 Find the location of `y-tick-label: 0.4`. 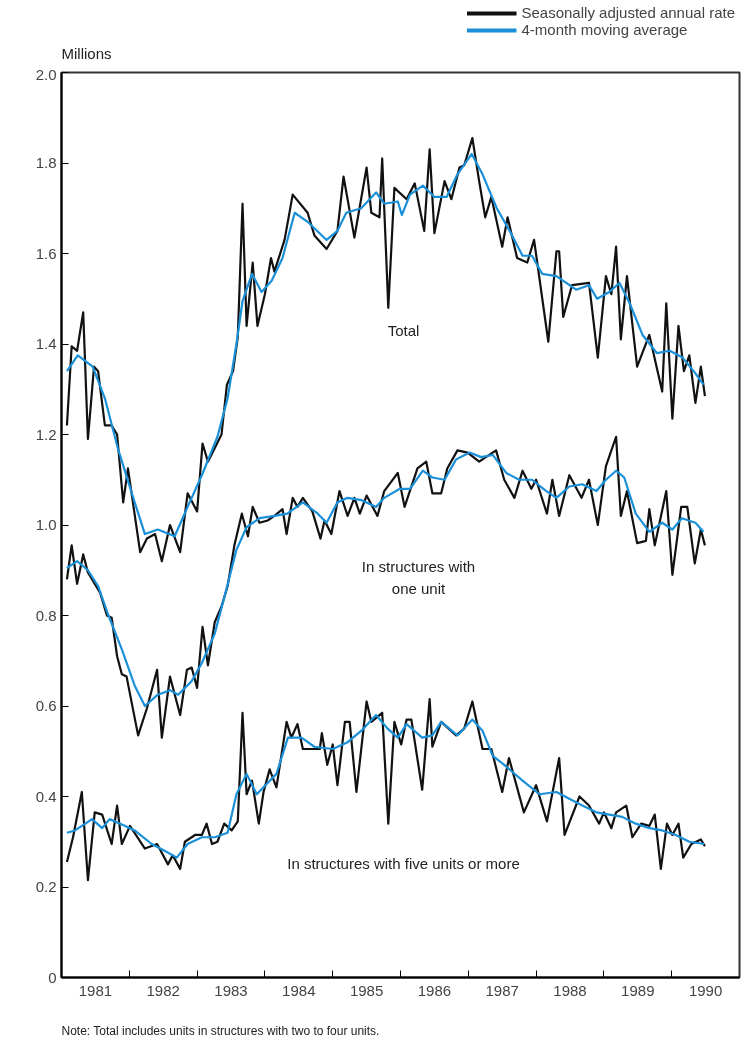

y-tick-label: 0.4 is located at coordinates (46, 796).